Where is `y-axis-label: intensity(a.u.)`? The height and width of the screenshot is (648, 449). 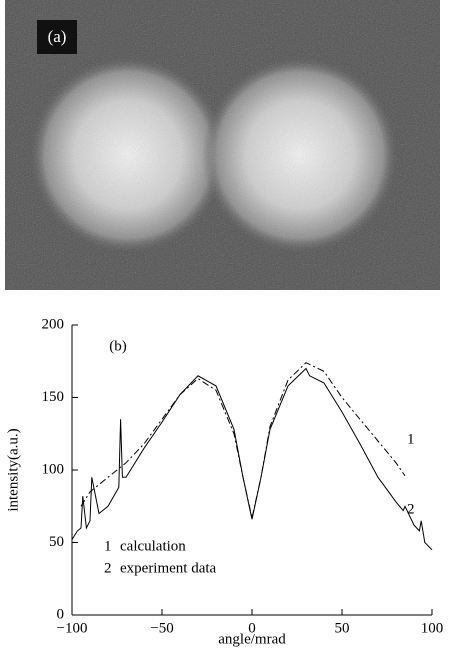 y-axis-label: intensity(a.u.) is located at coordinates (13, 469).